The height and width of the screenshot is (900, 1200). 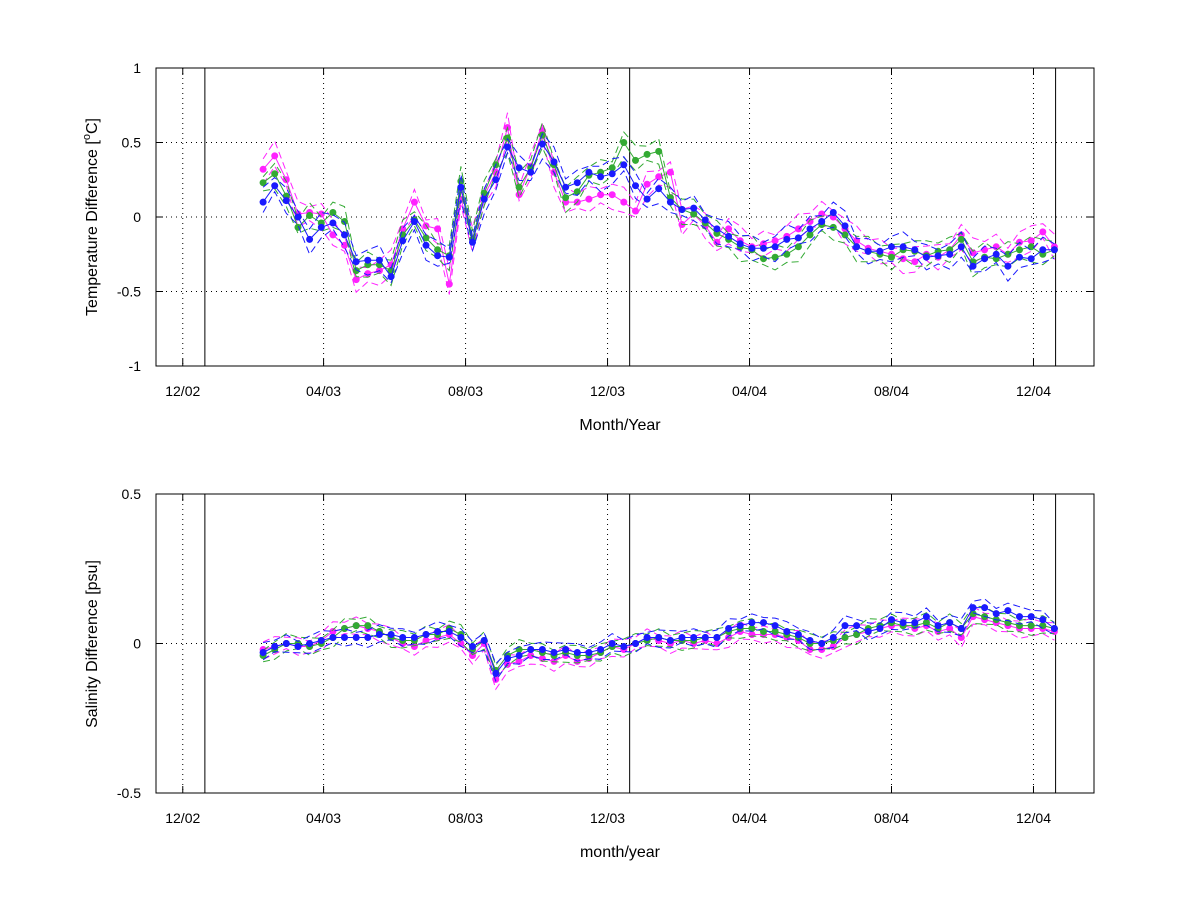 I want to click on temperature-y-tick-label: 0.5, so click(x=132, y=143).